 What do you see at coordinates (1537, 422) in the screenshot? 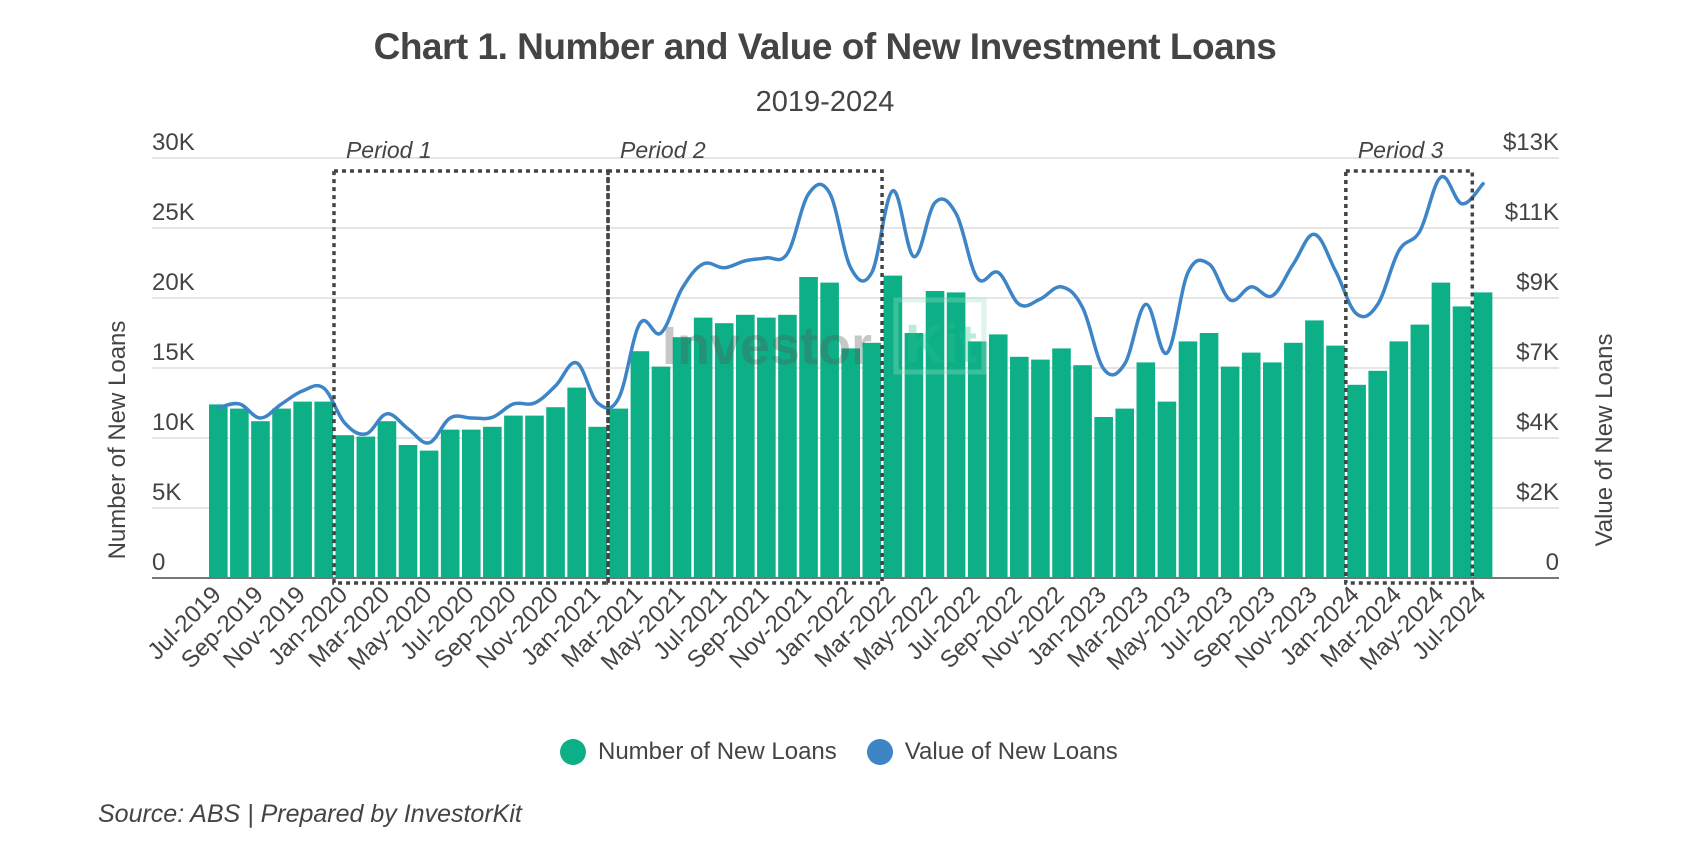
I see `y2-tick-label: $4K` at bounding box center [1537, 422].